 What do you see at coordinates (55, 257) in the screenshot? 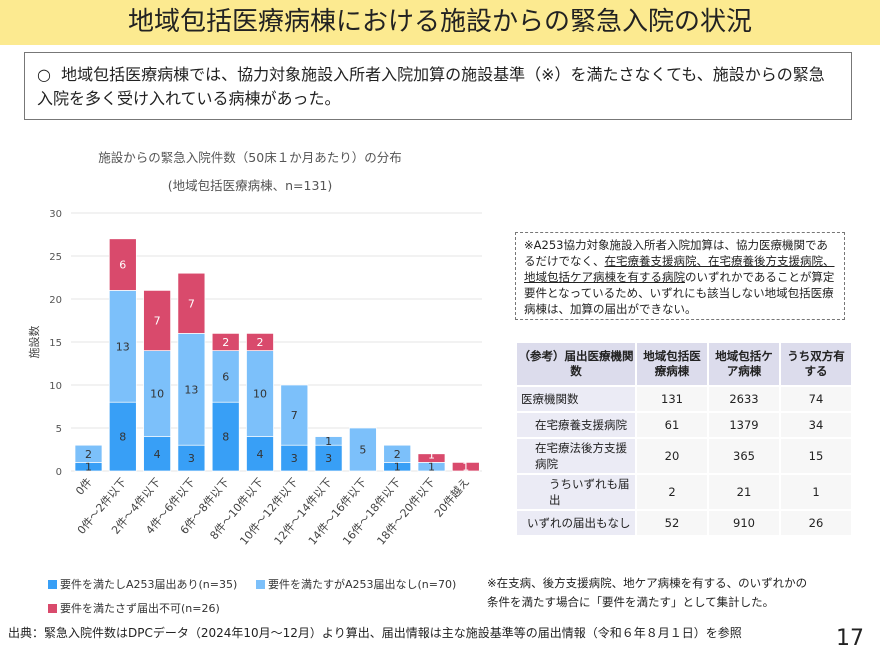
I see `y-tick-label: 25` at bounding box center [55, 257].